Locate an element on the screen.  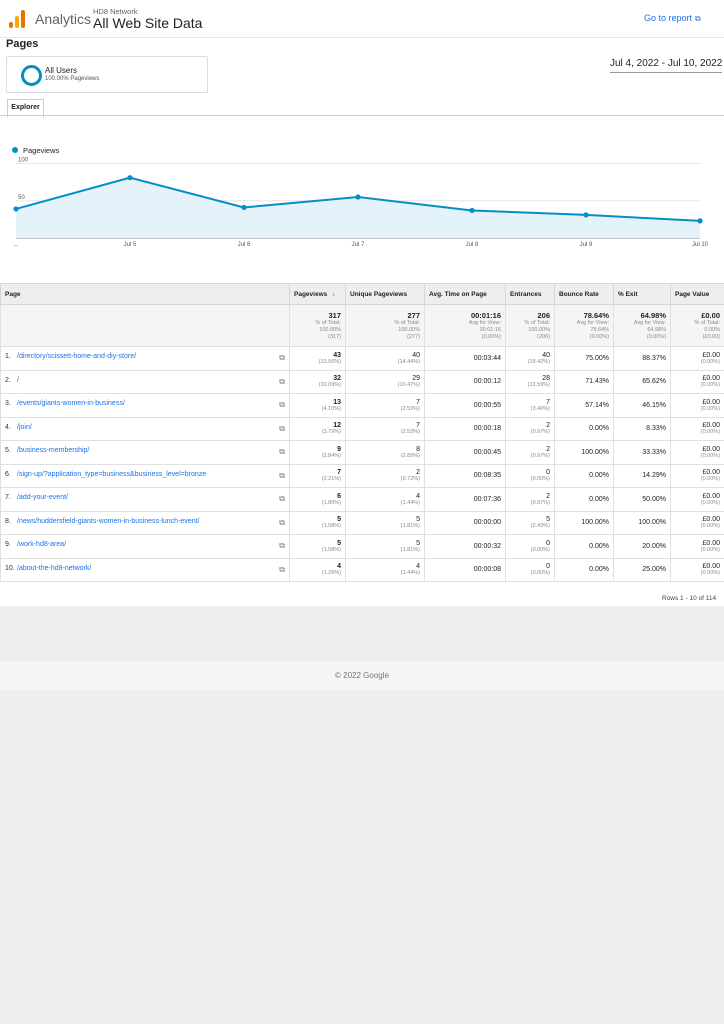
date-range-selector: Jul 4, 2022 - Jul 10, 2022 is located at coordinates (666, 65).